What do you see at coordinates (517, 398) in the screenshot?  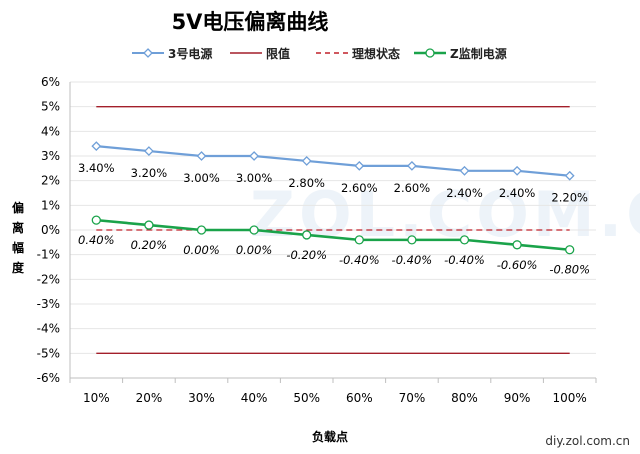 I see `x-tick-label: 90%` at bounding box center [517, 398].